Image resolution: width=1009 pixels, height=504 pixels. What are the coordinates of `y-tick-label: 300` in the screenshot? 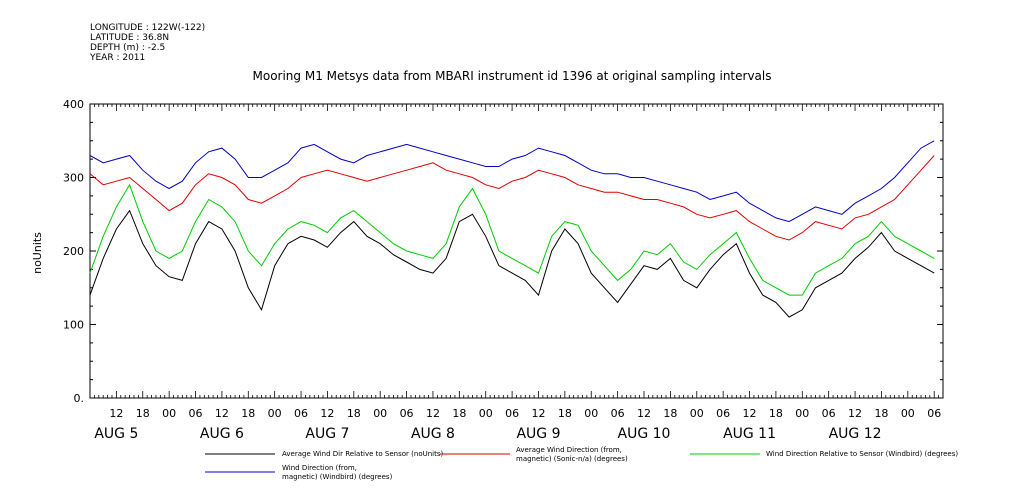 It's located at (73, 178).